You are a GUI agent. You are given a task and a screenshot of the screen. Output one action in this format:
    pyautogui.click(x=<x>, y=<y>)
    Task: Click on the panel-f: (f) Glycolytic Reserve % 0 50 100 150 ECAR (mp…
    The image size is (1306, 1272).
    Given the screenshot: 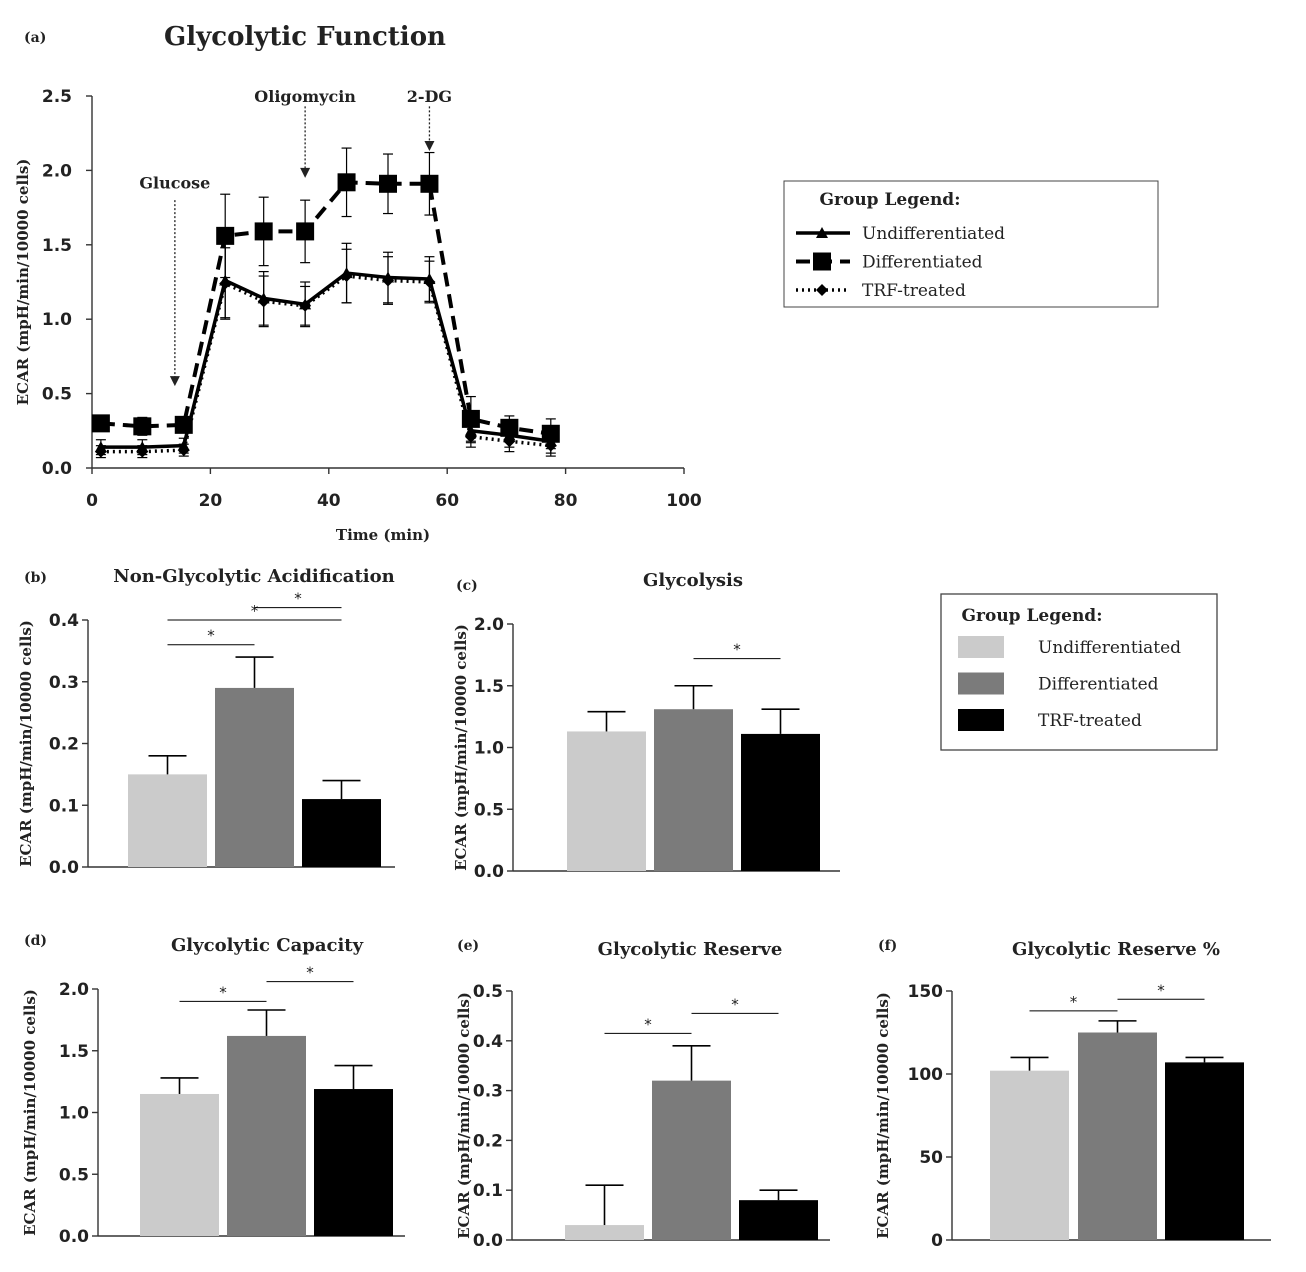 What is the action you would take?
    pyautogui.click(x=1072, y=1094)
    